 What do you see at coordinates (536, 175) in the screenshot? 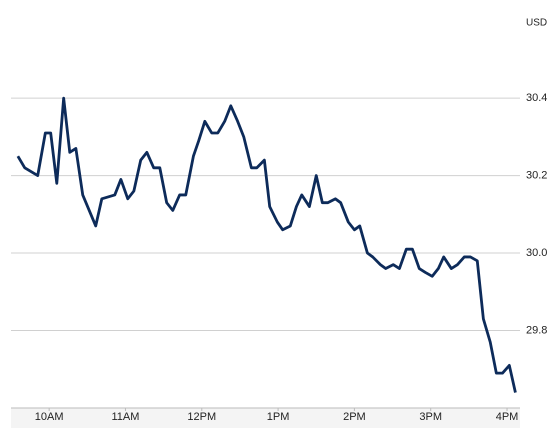
I see `y-tick-label: 30.2` at bounding box center [536, 175].